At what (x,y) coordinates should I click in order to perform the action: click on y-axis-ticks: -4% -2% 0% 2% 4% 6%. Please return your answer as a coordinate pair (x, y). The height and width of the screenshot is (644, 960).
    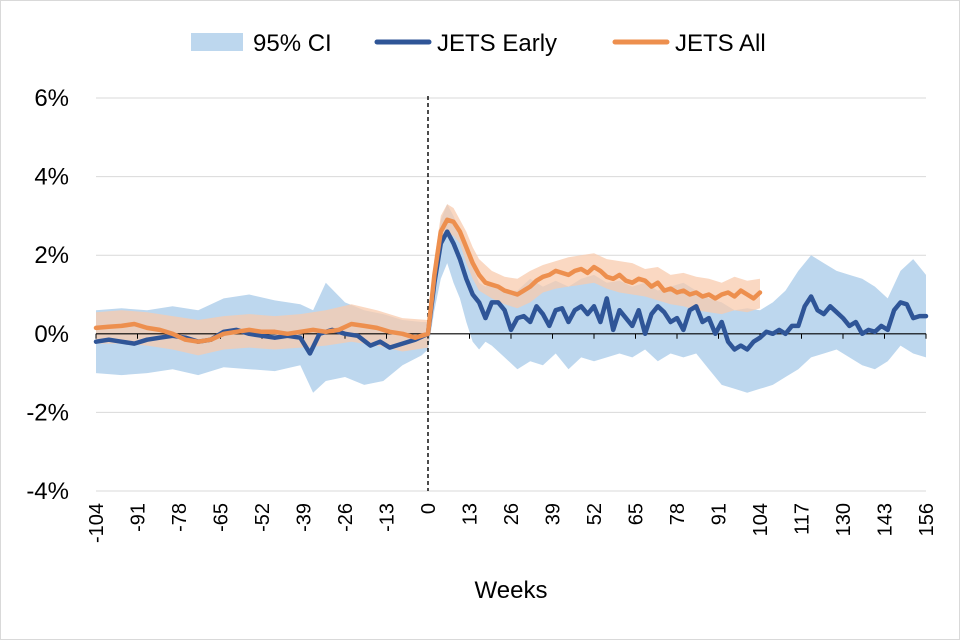
    Looking at the image, I should click on (47, 295).